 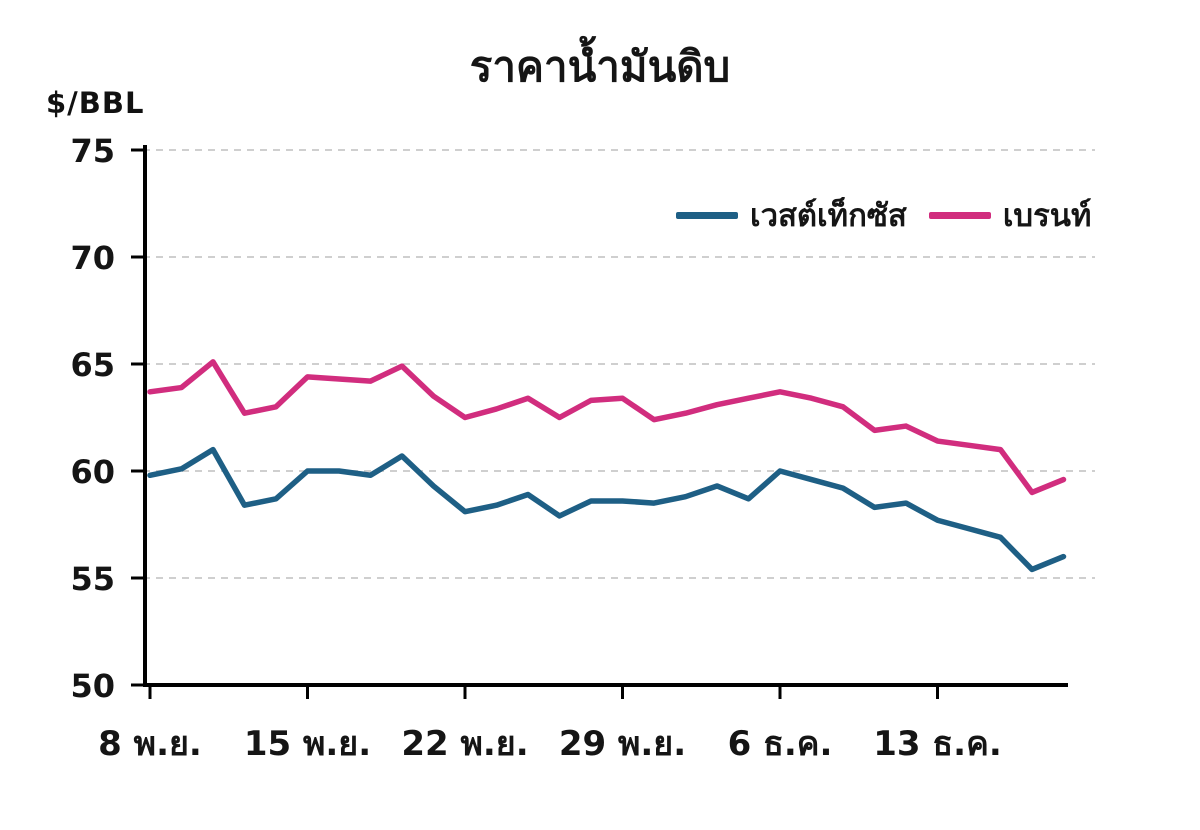 What do you see at coordinates (92, 258) in the screenshot?
I see `y-tick-label-70: 70` at bounding box center [92, 258].